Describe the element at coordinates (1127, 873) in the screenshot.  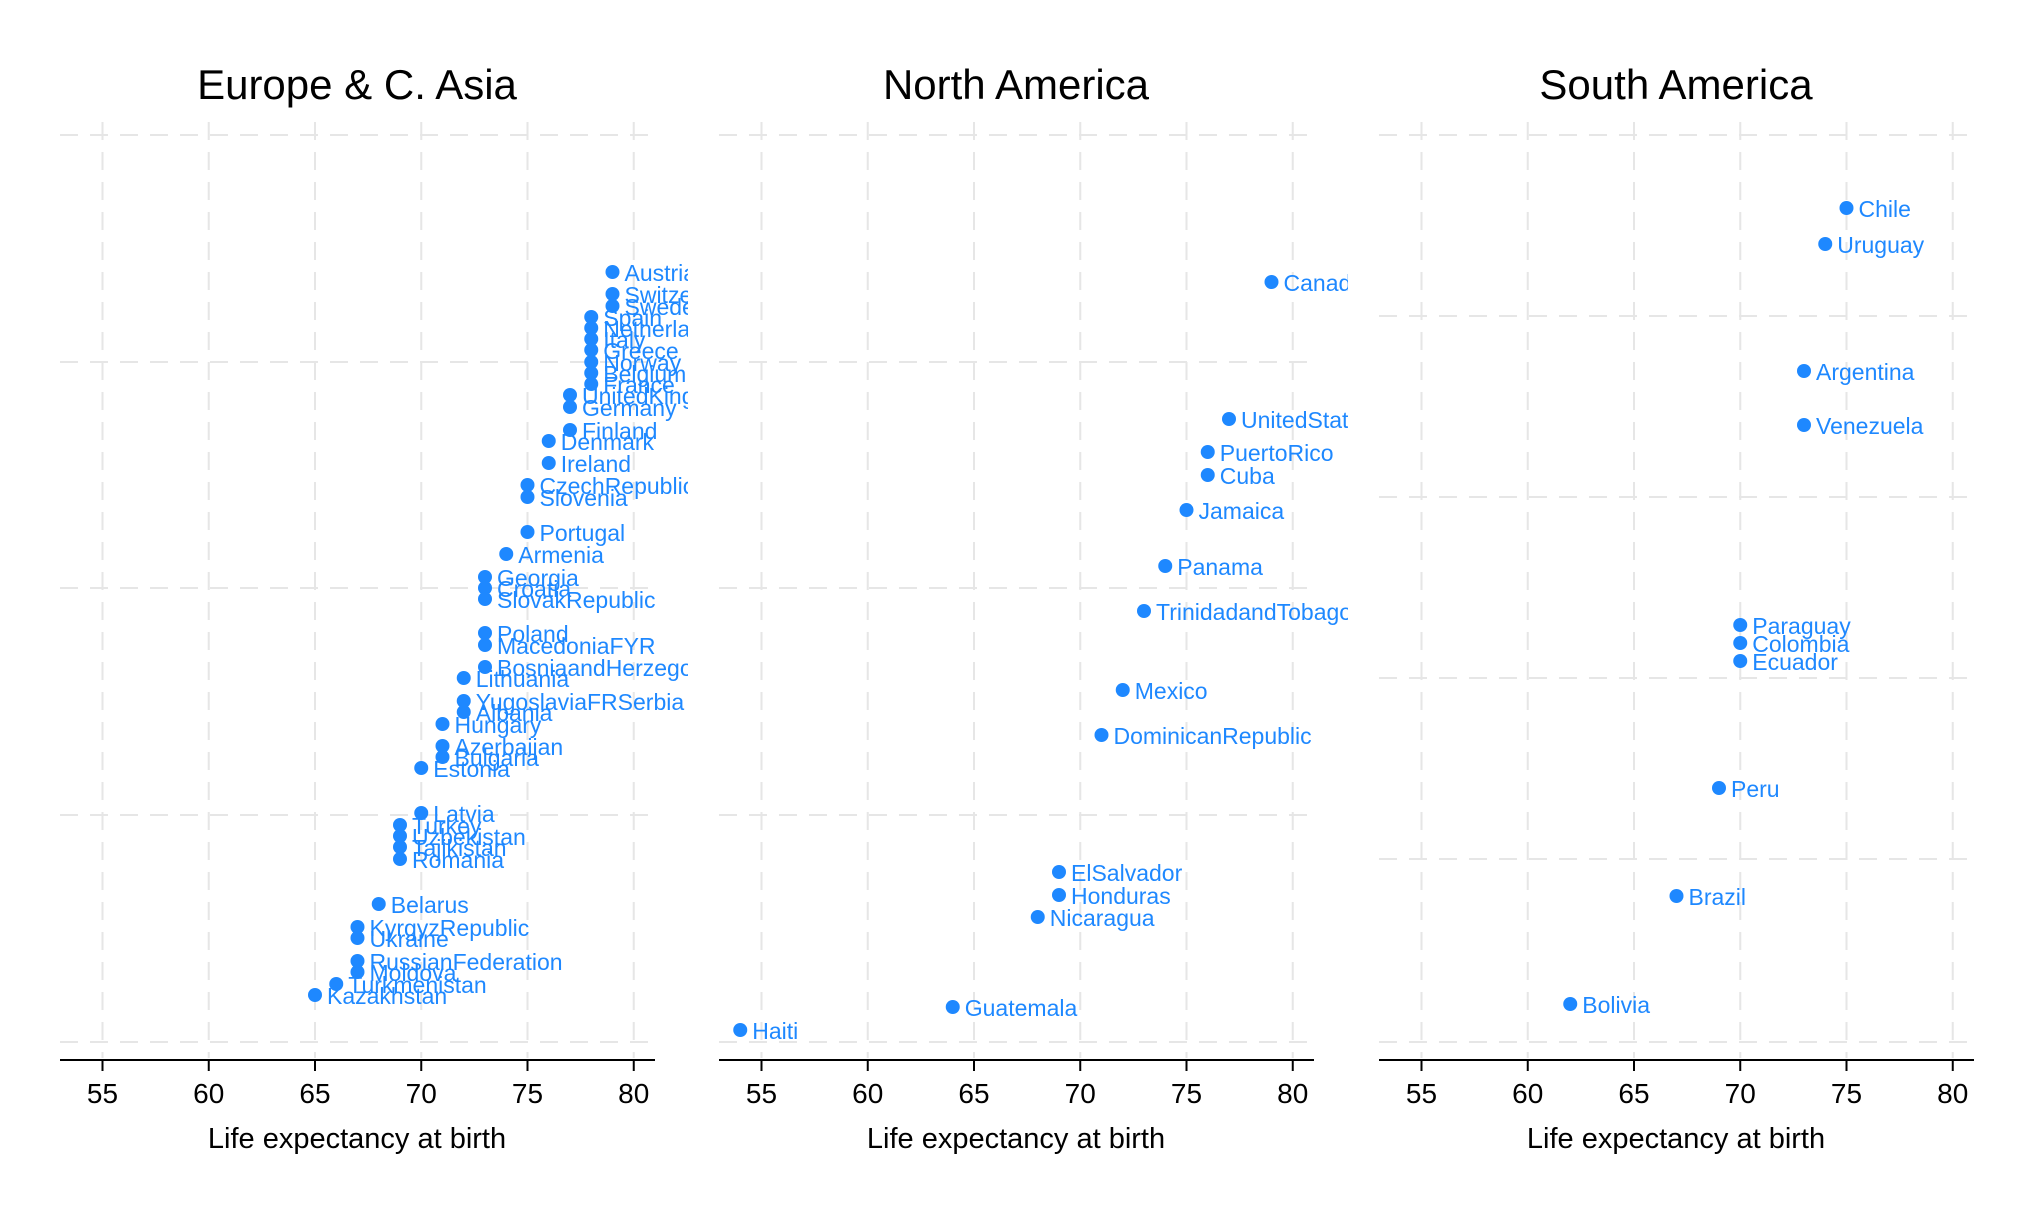
I see `point-label: ElSalvador` at that location.